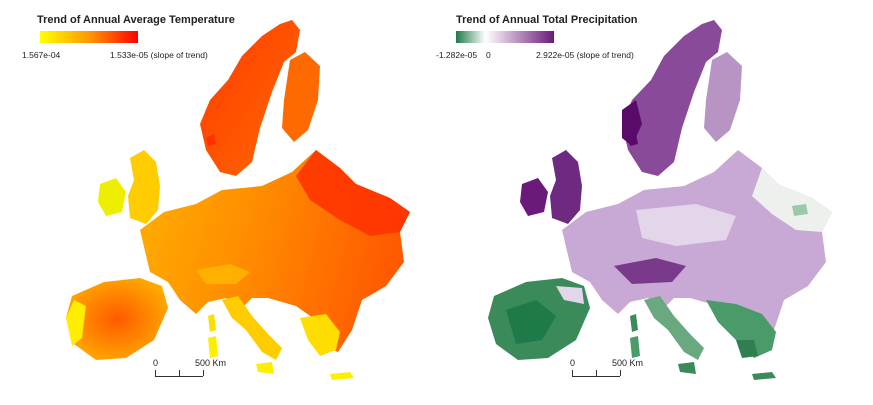  I want to click on precipitation-scalebar: 0 500 Km, so click(615, 373).